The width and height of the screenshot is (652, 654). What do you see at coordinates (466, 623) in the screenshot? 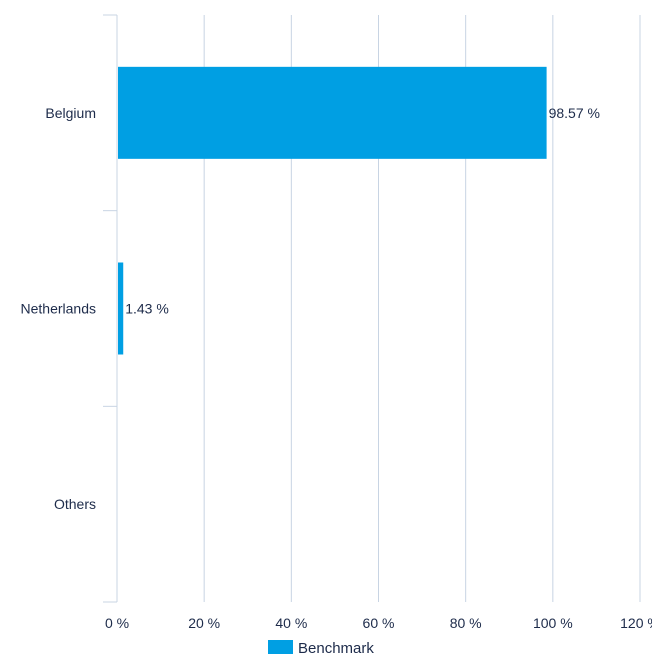
I see `x-tick-label: 80 %` at bounding box center [466, 623].